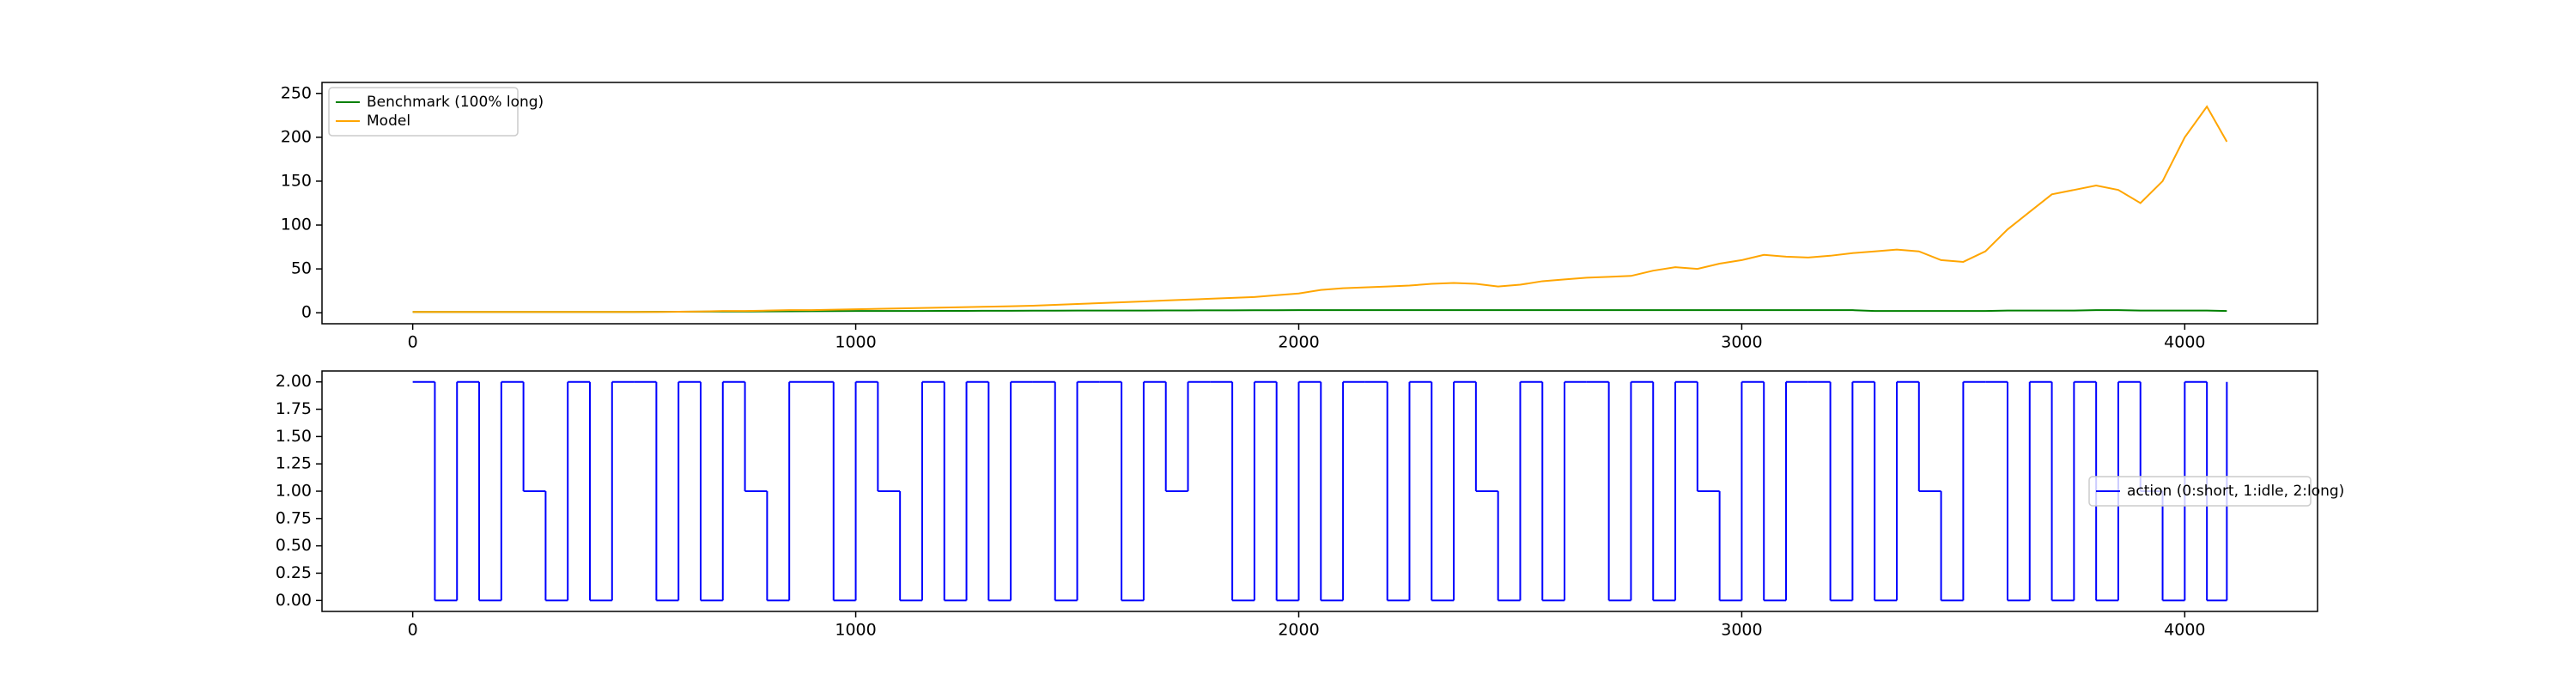 The height and width of the screenshot is (687, 2576). Describe the element at coordinates (294, 572) in the screenshot. I see `y-tick-label: 0.25` at that location.